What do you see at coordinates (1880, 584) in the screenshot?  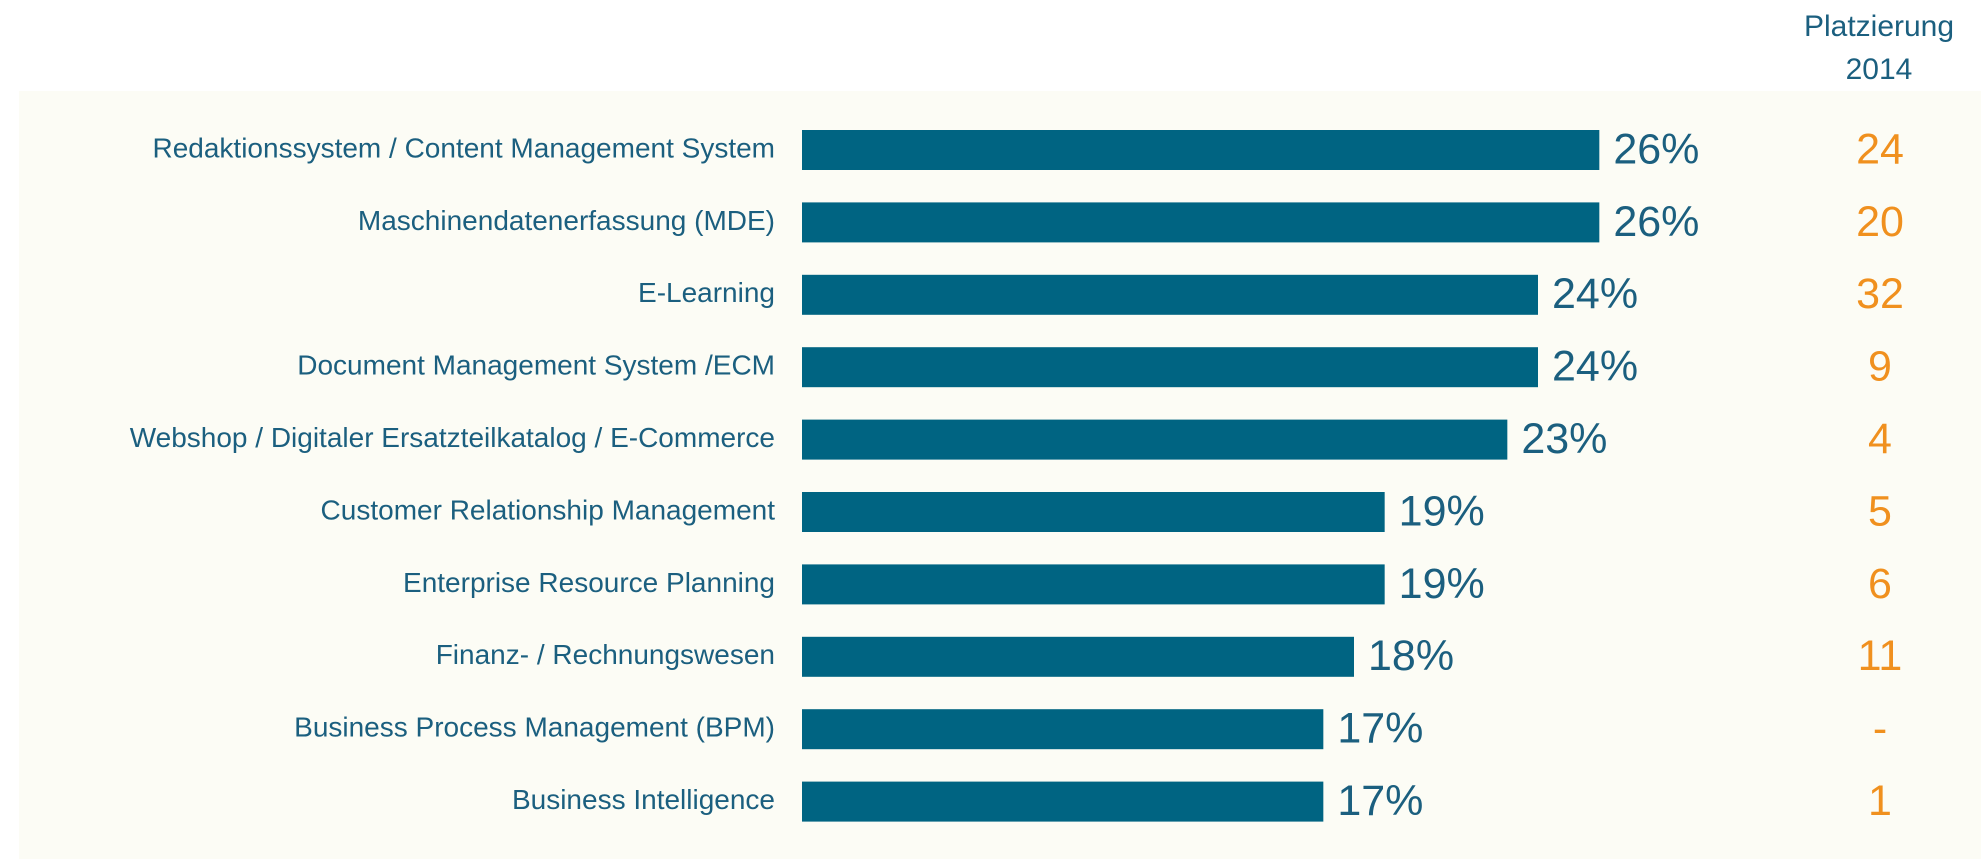 I see `rank: 6` at bounding box center [1880, 584].